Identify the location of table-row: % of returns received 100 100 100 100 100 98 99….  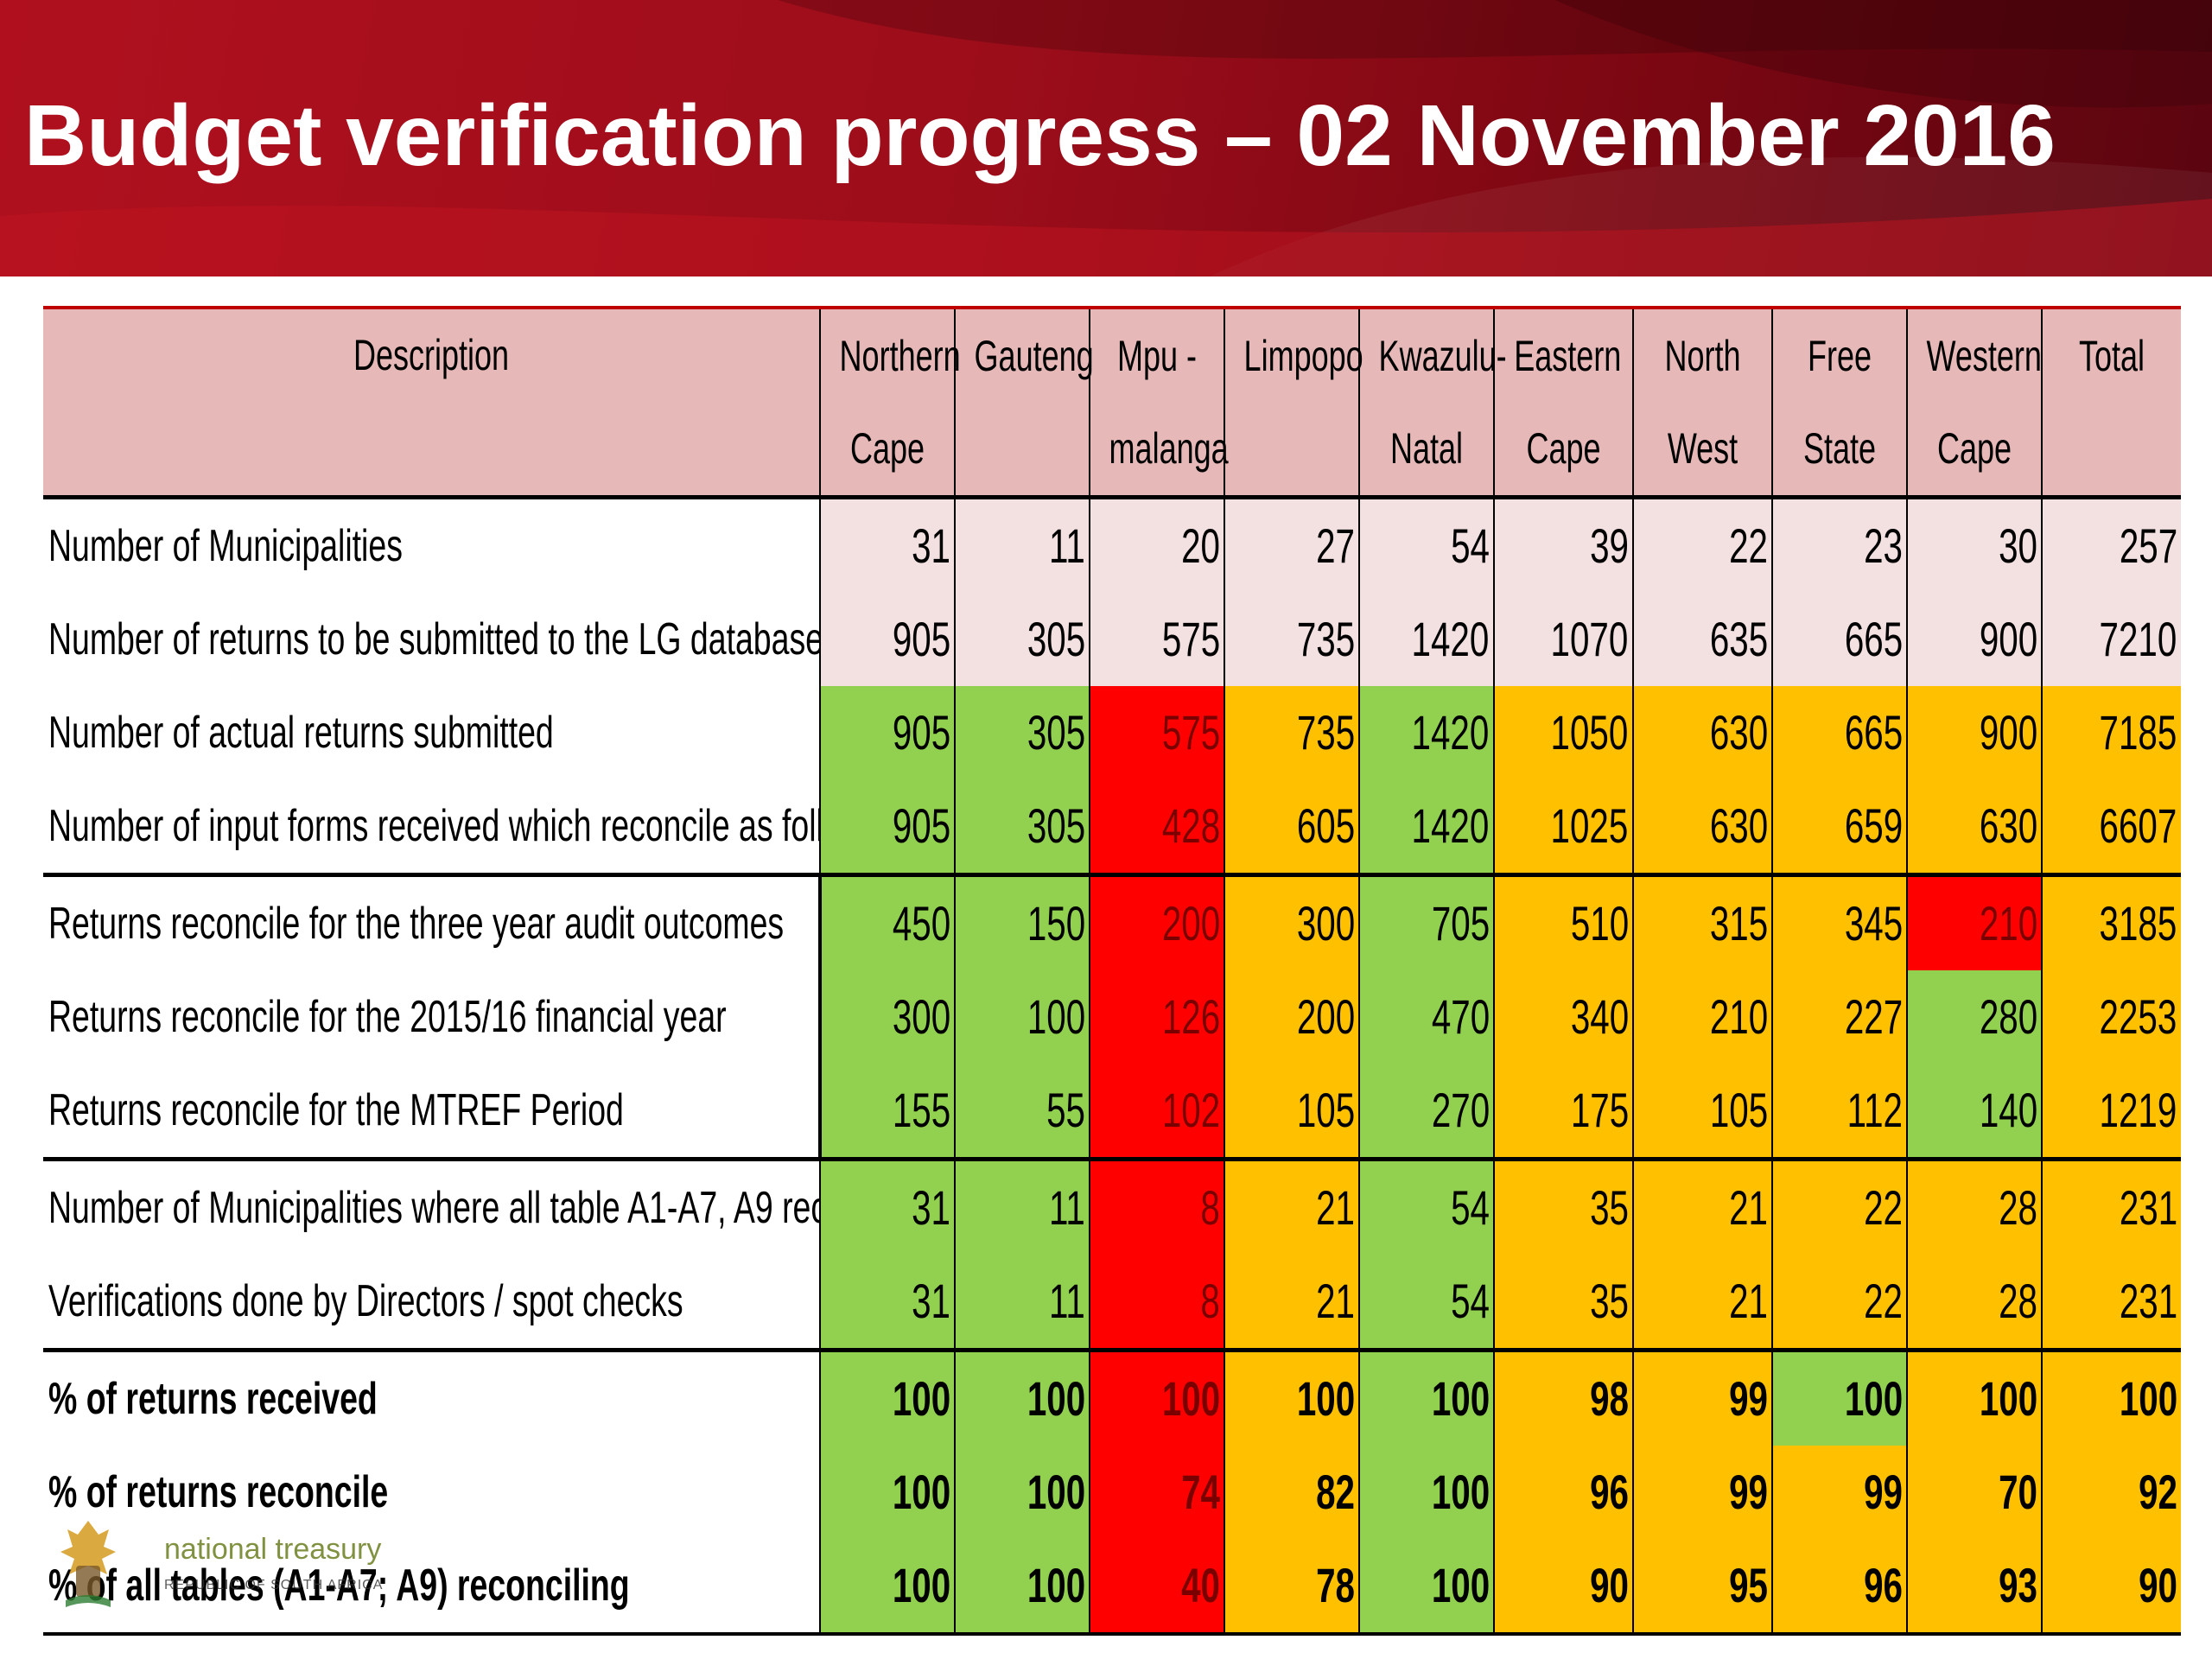
(1112, 1397).